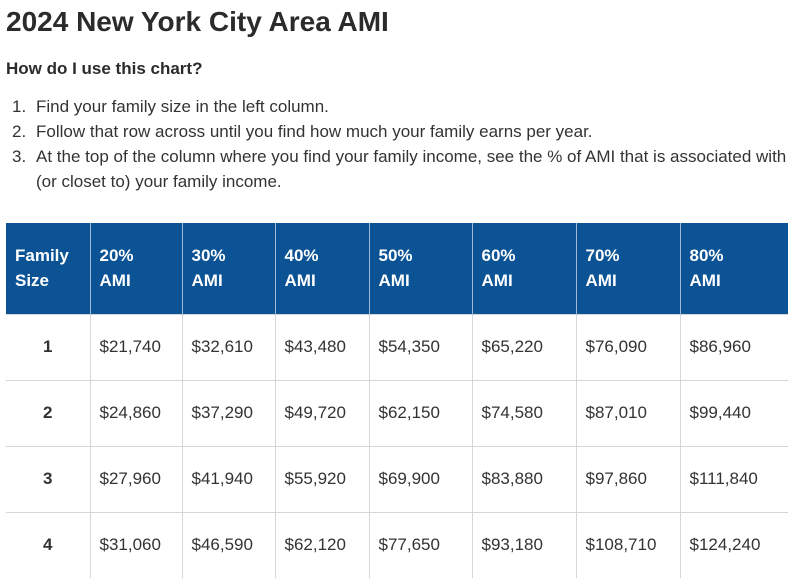 This screenshot has width=788, height=578. What do you see at coordinates (498, 256) in the screenshot?
I see `header-line: 60%` at bounding box center [498, 256].